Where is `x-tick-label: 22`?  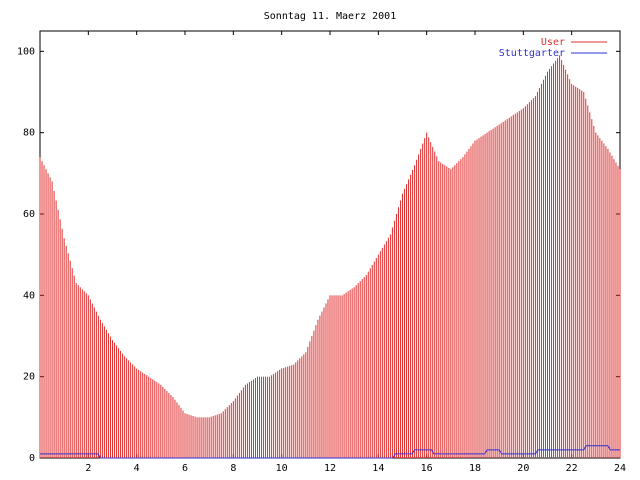
x-tick-label: 22 is located at coordinates (572, 468).